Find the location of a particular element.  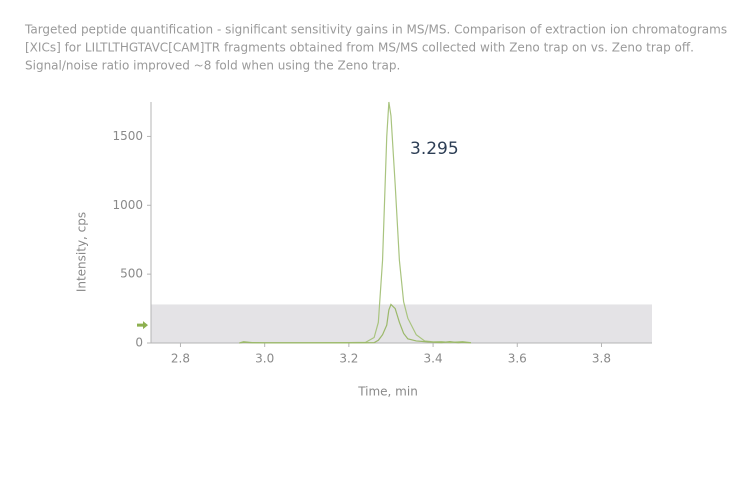

x-tick-label: 3.6 is located at coordinates (517, 359).